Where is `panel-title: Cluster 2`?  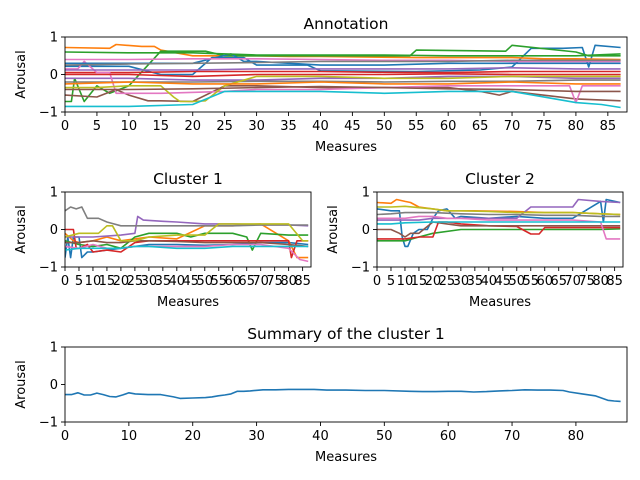
panel-title: Cluster 2 is located at coordinates (500, 179).